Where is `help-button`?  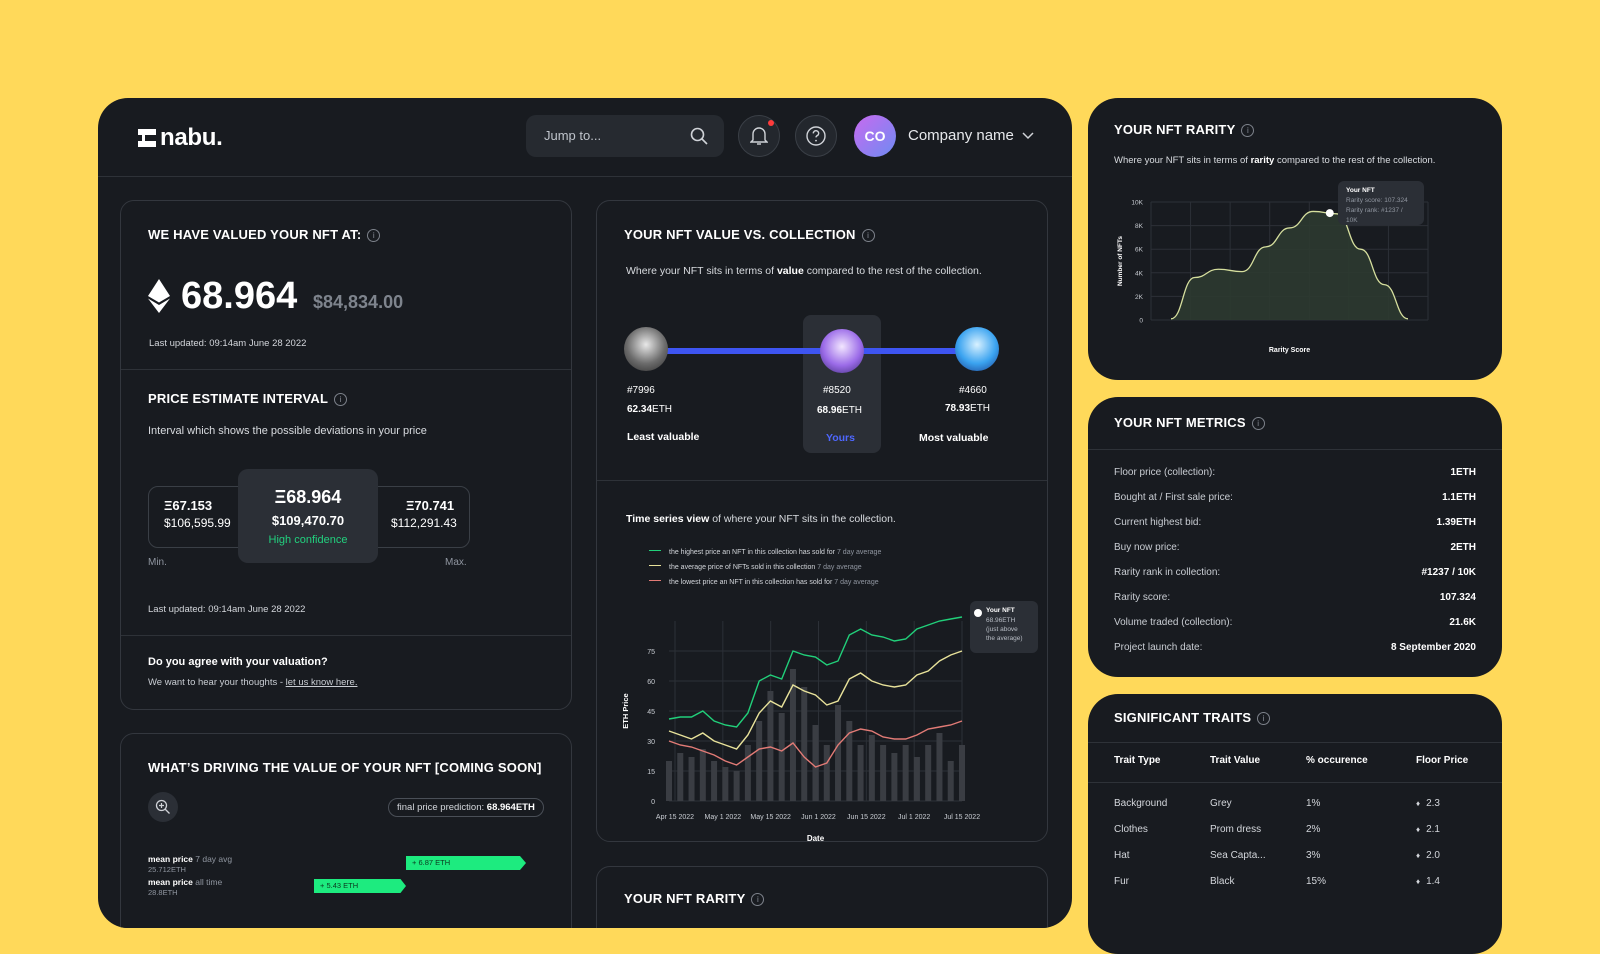 help-button is located at coordinates (816, 136).